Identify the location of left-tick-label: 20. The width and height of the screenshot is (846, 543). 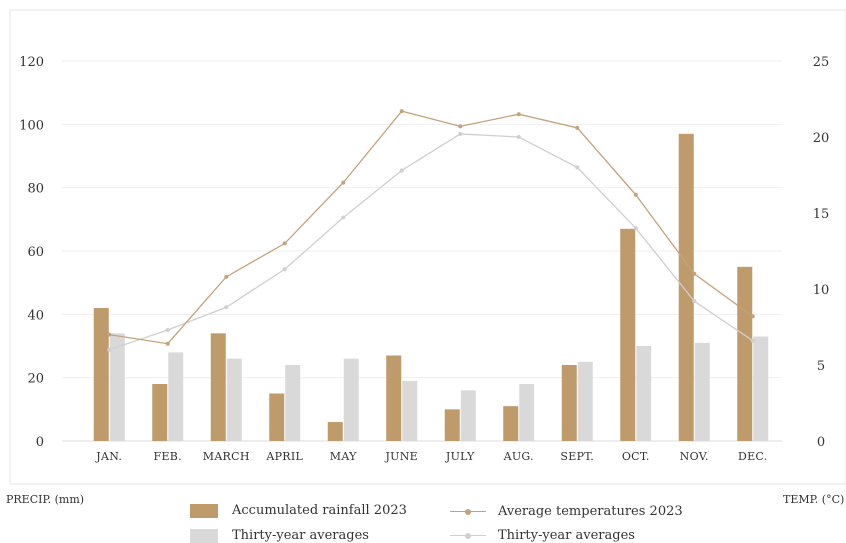
(35, 379).